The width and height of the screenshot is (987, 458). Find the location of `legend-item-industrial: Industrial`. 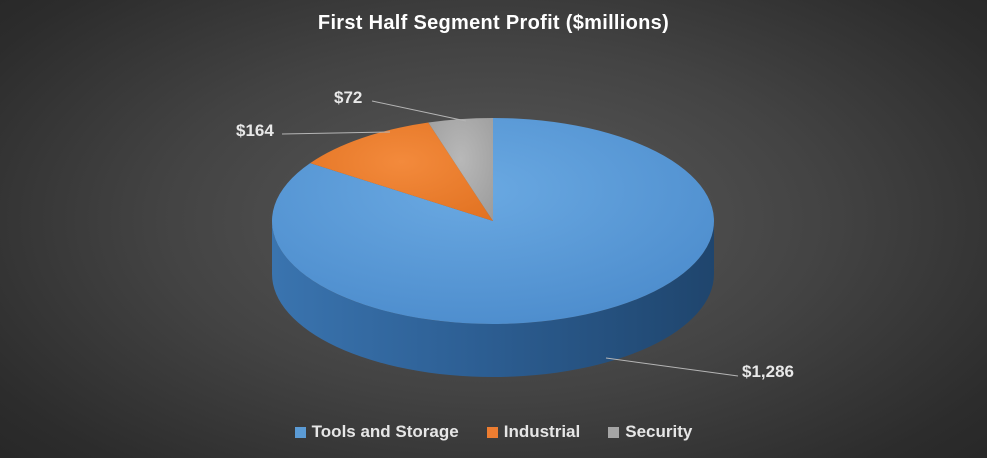

legend-item-industrial: Industrial is located at coordinates (533, 432).